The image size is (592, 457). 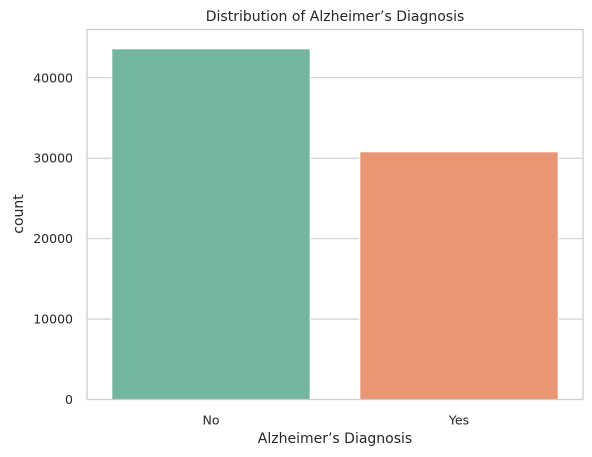 I want to click on y-tick-label: 20000, so click(x=53, y=238).